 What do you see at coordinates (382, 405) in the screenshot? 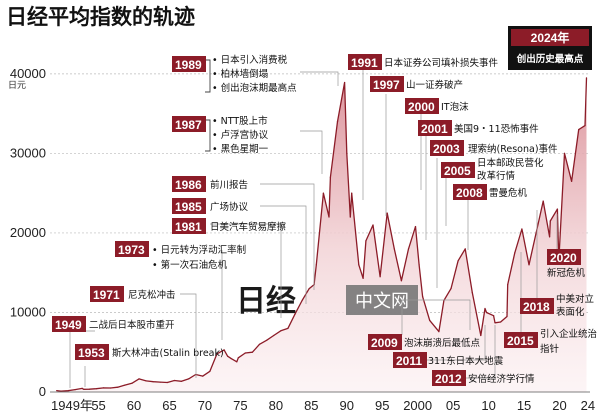
I see `x-tick-label: 95` at bounding box center [382, 405].